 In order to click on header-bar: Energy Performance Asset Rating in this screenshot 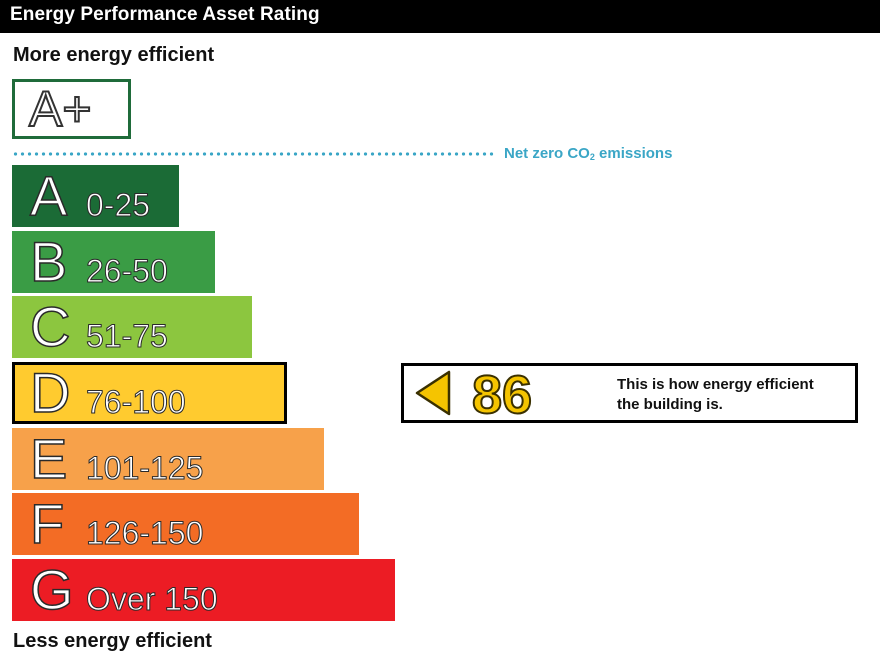, I will do `click(440, 16)`.